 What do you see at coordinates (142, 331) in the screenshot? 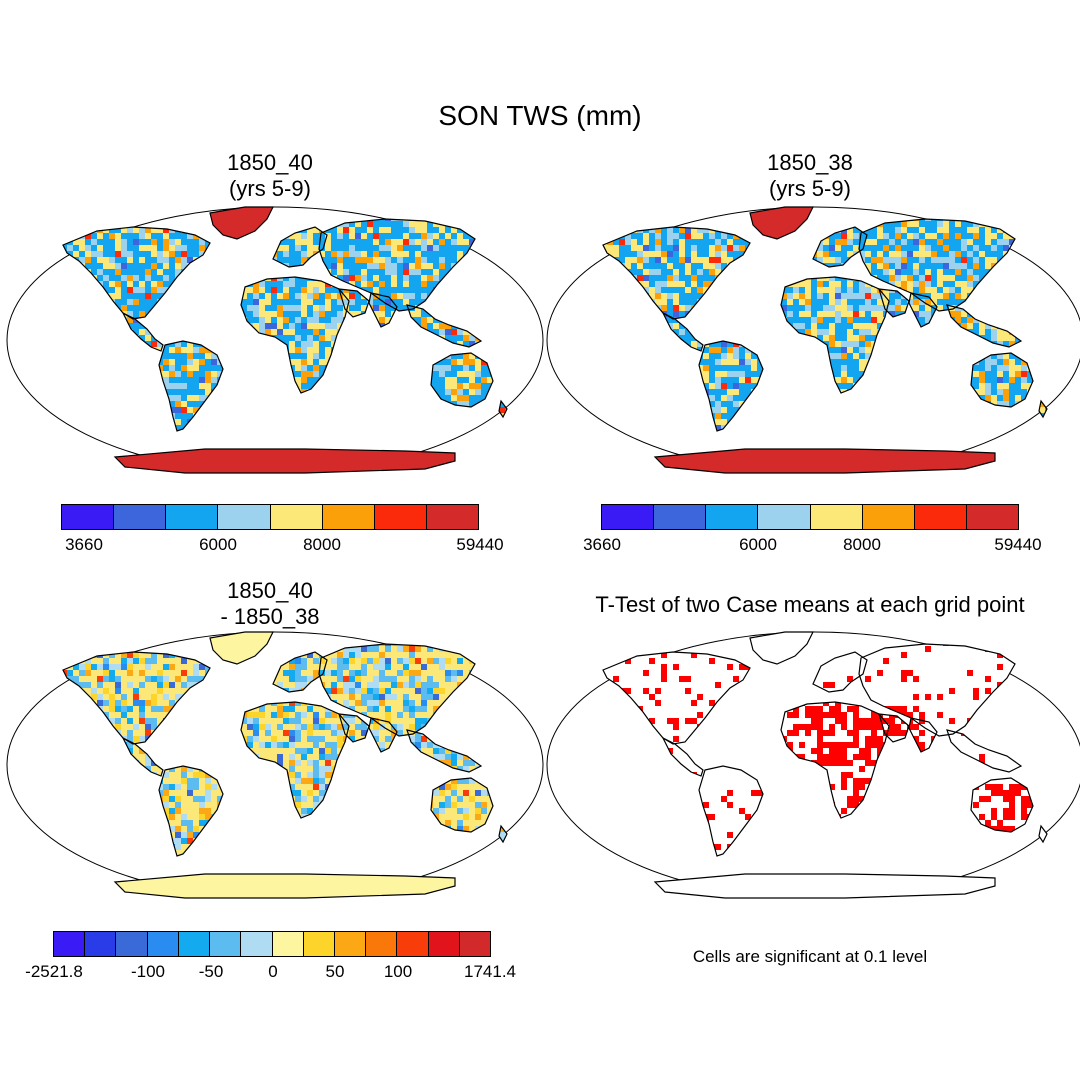
I see `map-1850-40-coastline-camerica` at bounding box center [142, 331].